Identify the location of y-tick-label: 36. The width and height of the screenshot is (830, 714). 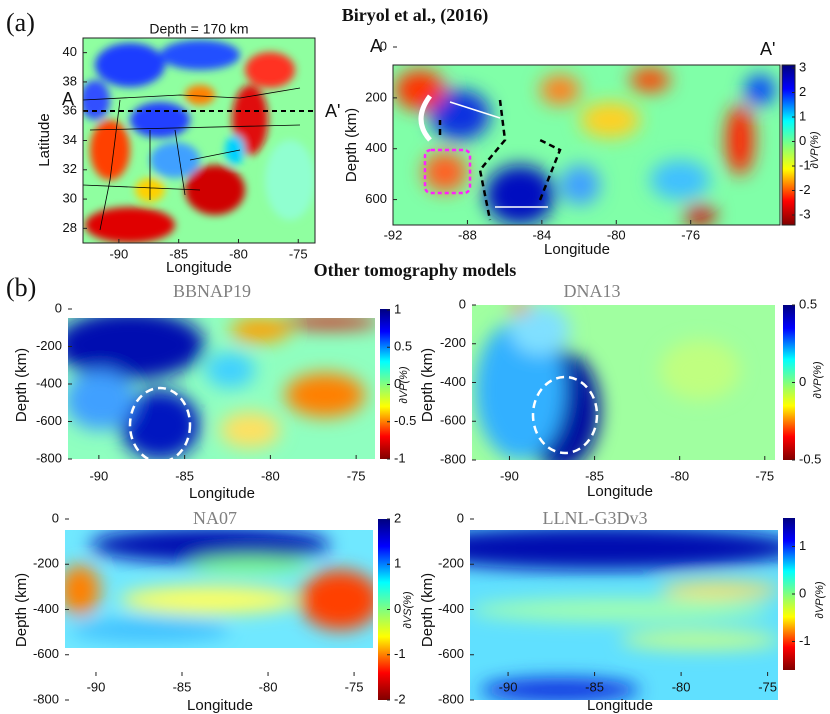
(70, 110).